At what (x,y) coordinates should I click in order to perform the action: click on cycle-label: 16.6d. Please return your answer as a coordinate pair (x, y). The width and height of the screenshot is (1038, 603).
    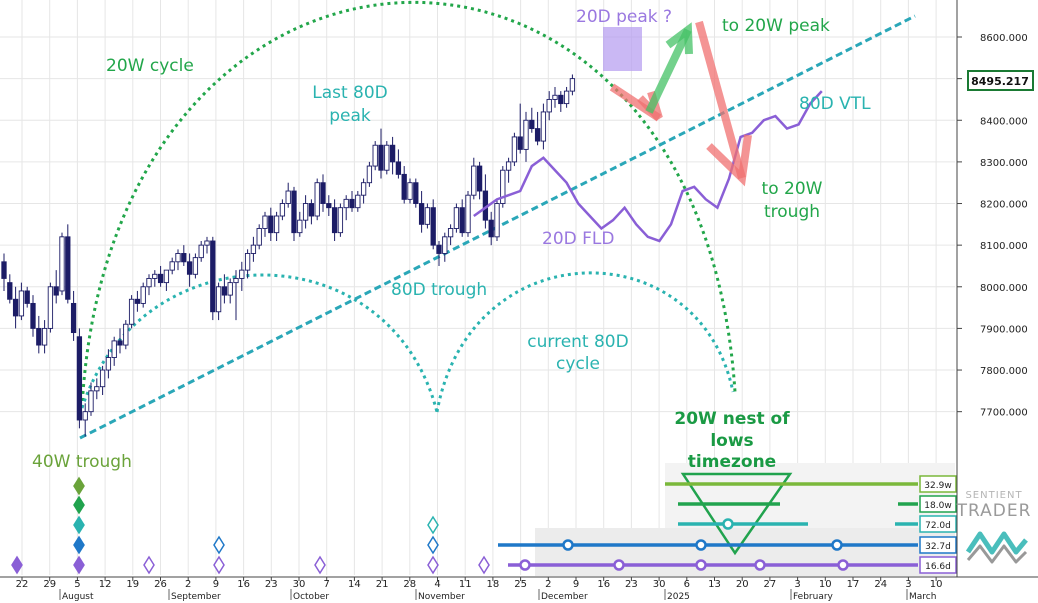
    Looking at the image, I should click on (938, 567).